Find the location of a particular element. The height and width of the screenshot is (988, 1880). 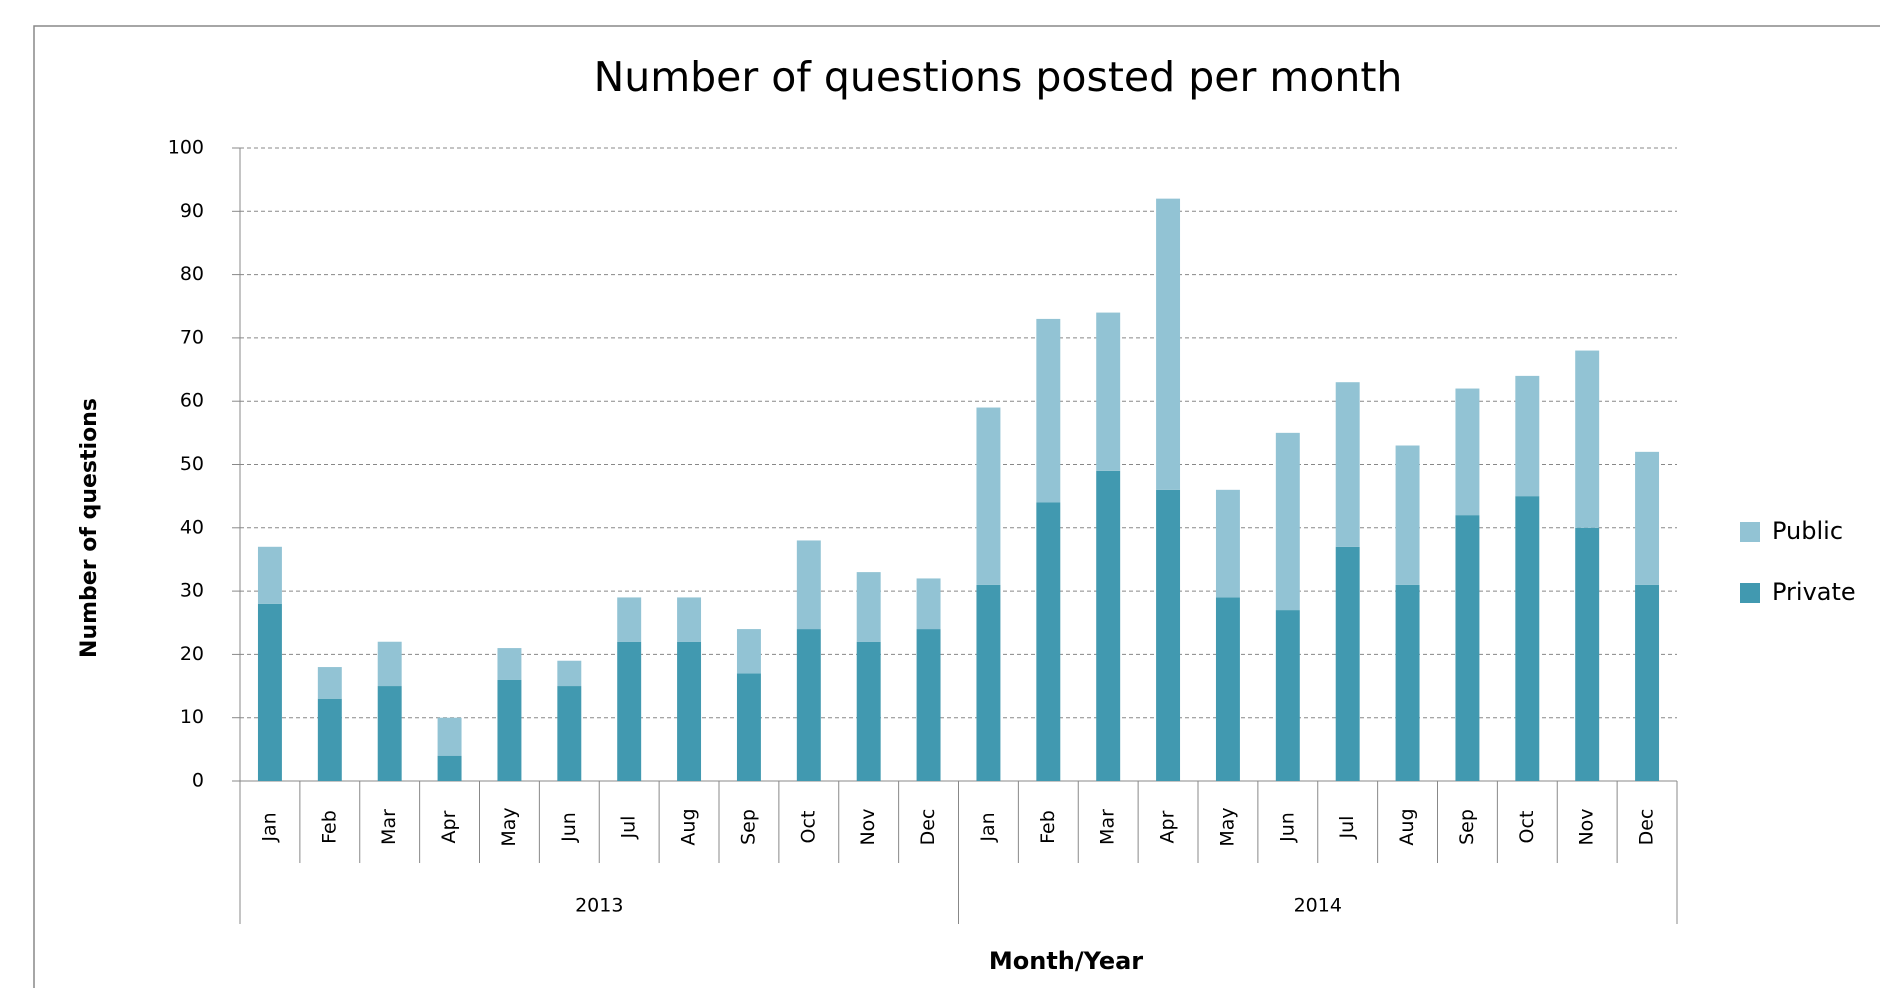

y-tick-label: 70 is located at coordinates (192, 337).